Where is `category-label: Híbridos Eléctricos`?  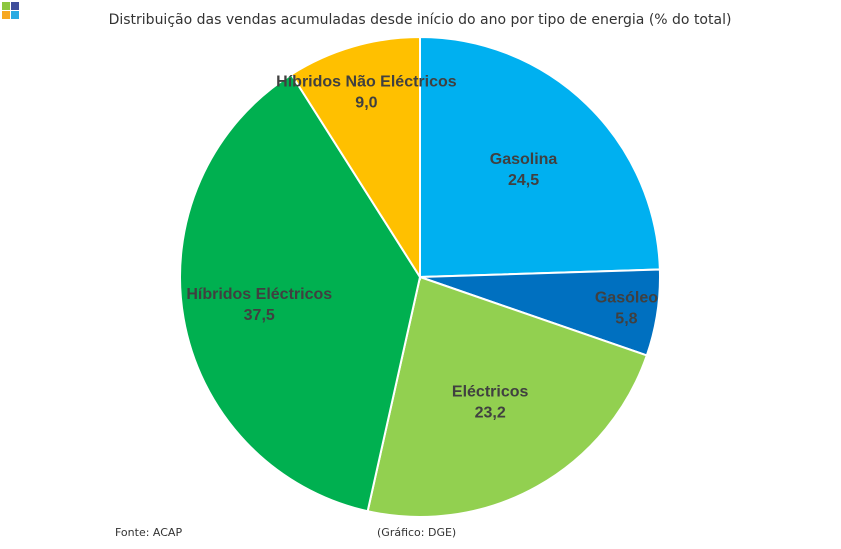
category-label: Híbridos Eléctricos is located at coordinates (259, 294).